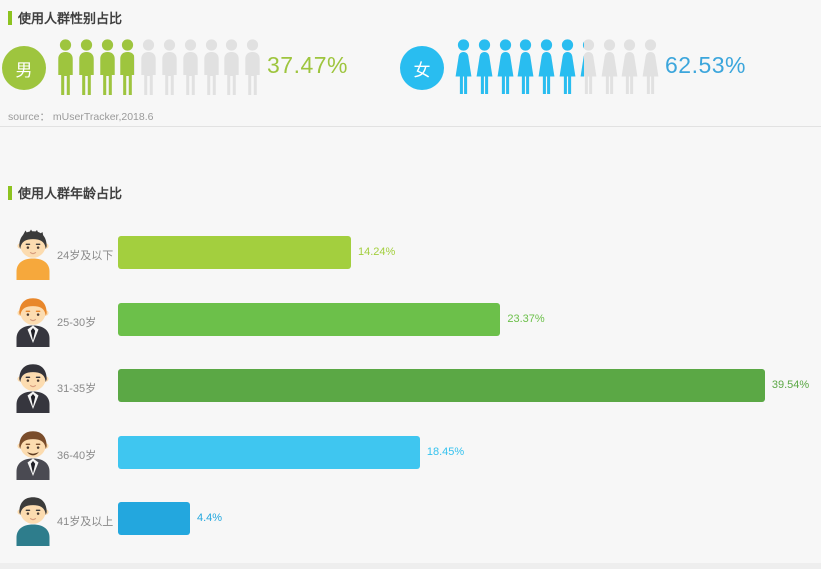  Describe the element at coordinates (376, 252) in the screenshot. I see `age-bar-value-label: 14.24%` at that location.